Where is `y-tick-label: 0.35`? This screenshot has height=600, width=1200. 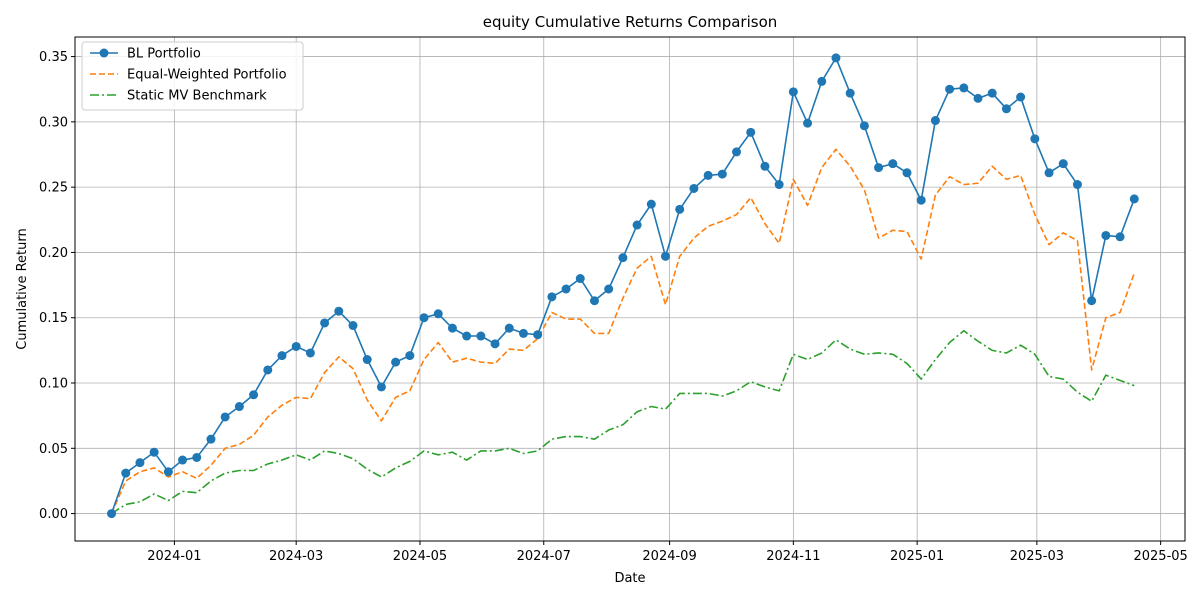
y-tick-label: 0.35 is located at coordinates (53, 57).